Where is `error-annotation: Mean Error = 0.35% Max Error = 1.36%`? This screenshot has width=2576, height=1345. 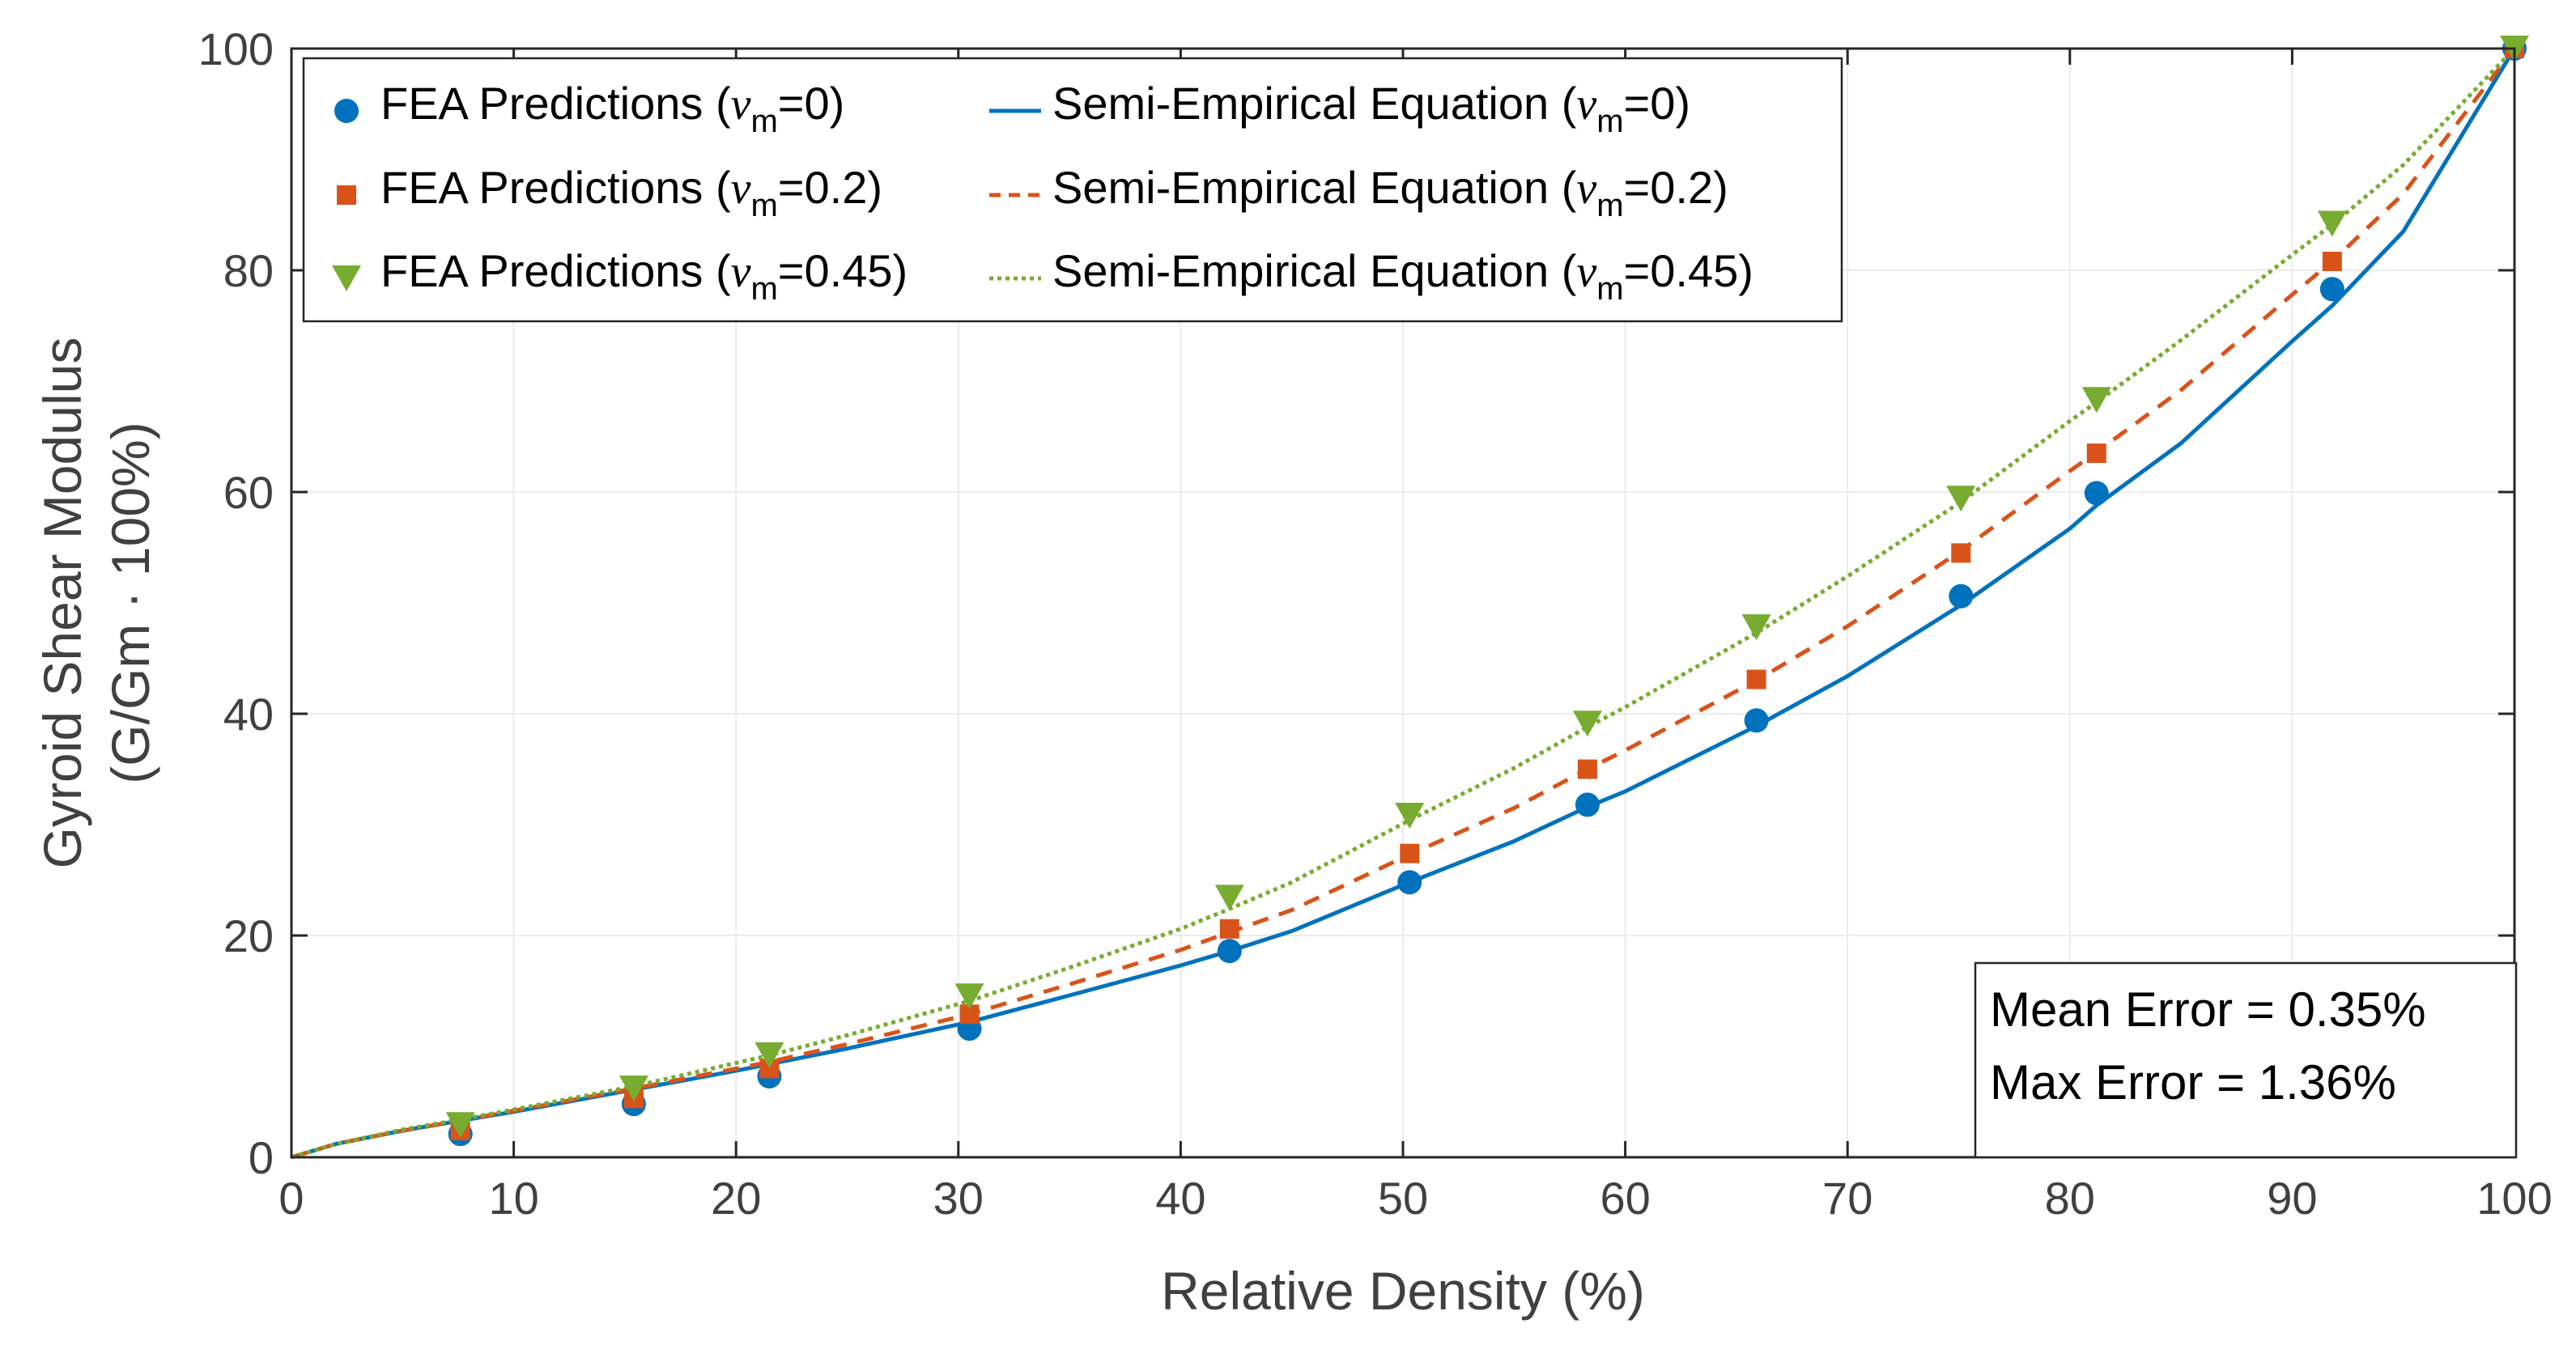 error-annotation: Mean Error = 0.35% Max Error = 1.36% is located at coordinates (2246, 1060).